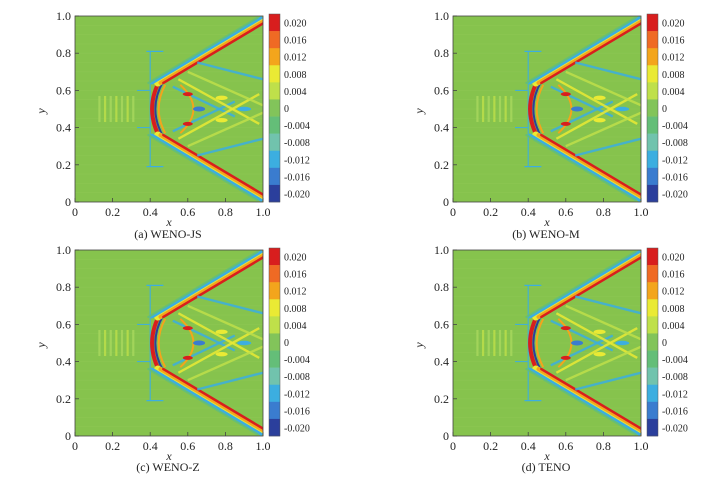 The height and width of the screenshot is (480, 719). What do you see at coordinates (547, 109) in the screenshot?
I see `plot-frame` at bounding box center [547, 109].